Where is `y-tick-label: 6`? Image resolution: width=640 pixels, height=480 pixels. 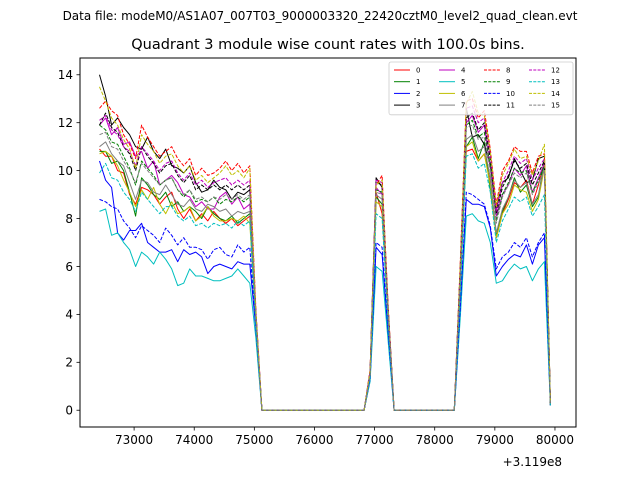 y-tick-label: 6 is located at coordinates (69, 267).